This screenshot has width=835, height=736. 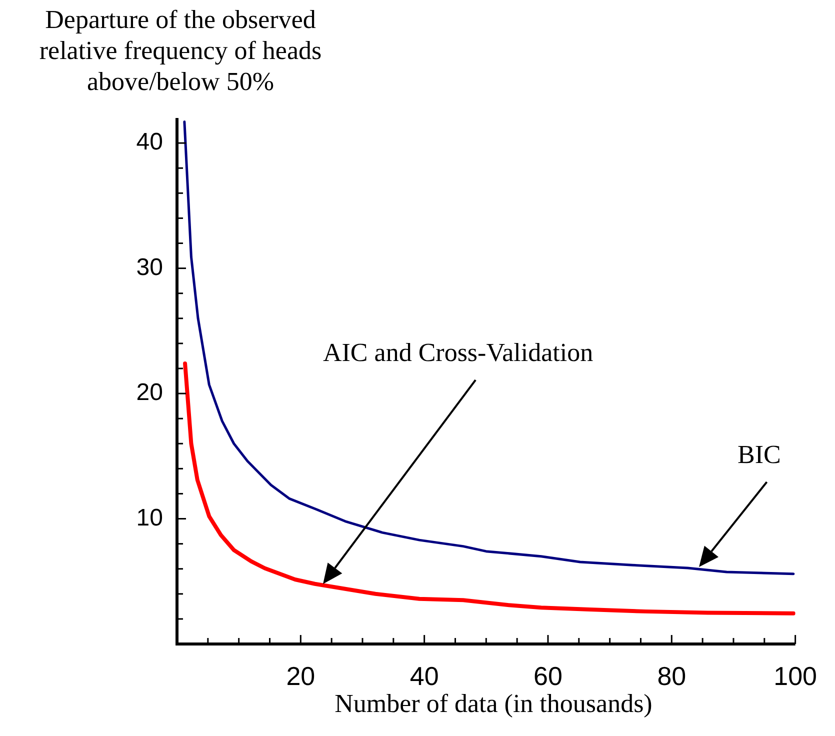 What do you see at coordinates (424, 675) in the screenshot?
I see `x-tick-label: 40` at bounding box center [424, 675].